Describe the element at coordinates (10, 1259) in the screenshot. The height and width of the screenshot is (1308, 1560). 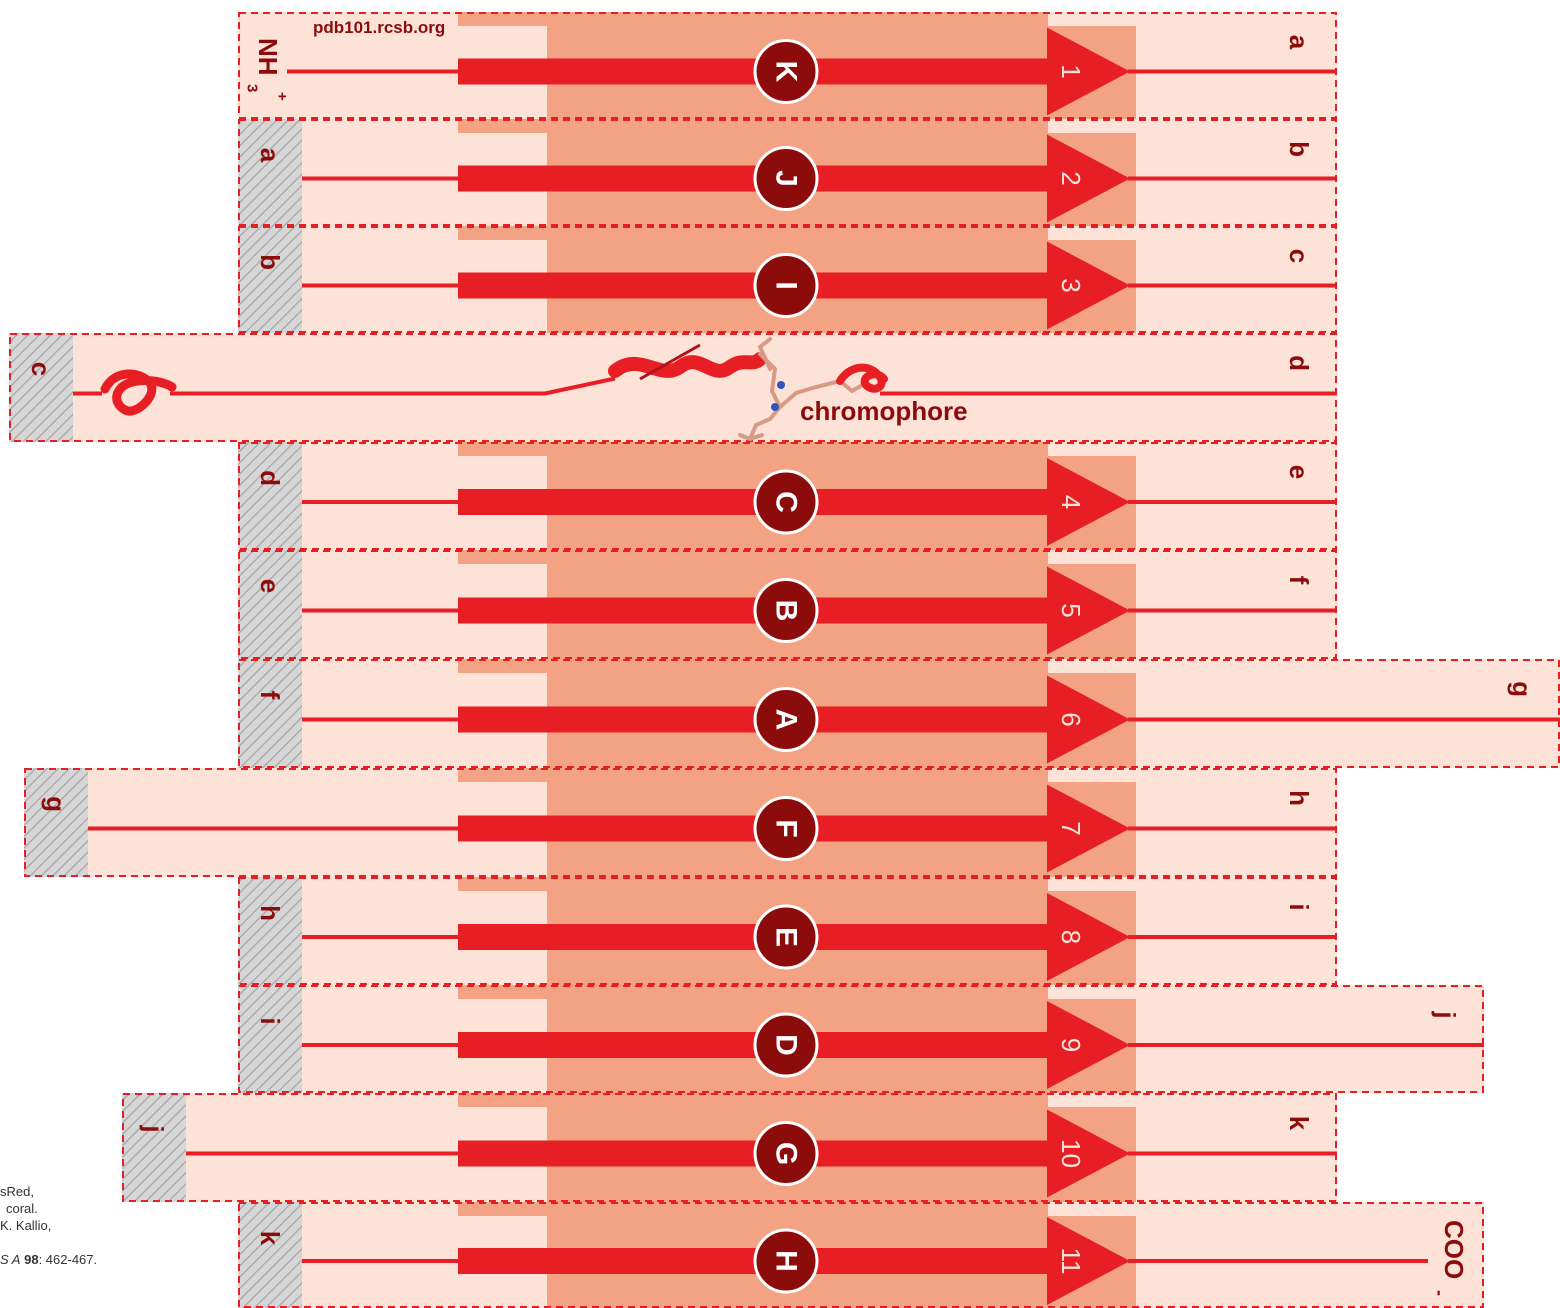
I see `credit-line-4-italic: S A` at that location.